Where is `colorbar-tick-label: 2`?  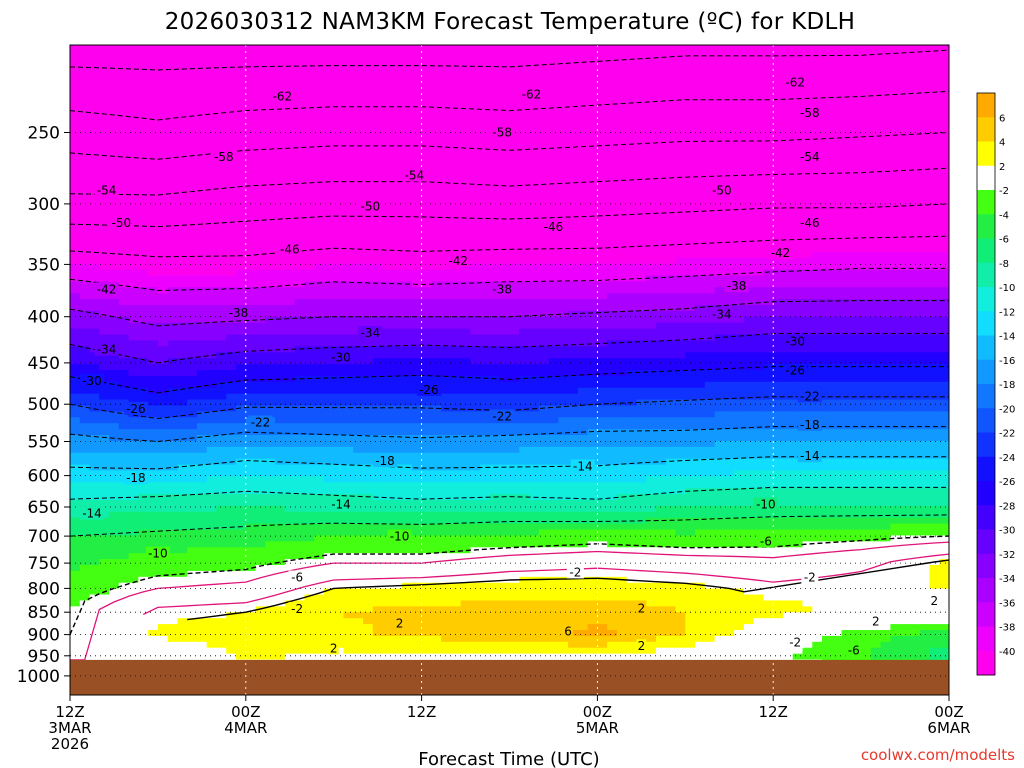
colorbar-tick-label: 2 is located at coordinates (1002, 167).